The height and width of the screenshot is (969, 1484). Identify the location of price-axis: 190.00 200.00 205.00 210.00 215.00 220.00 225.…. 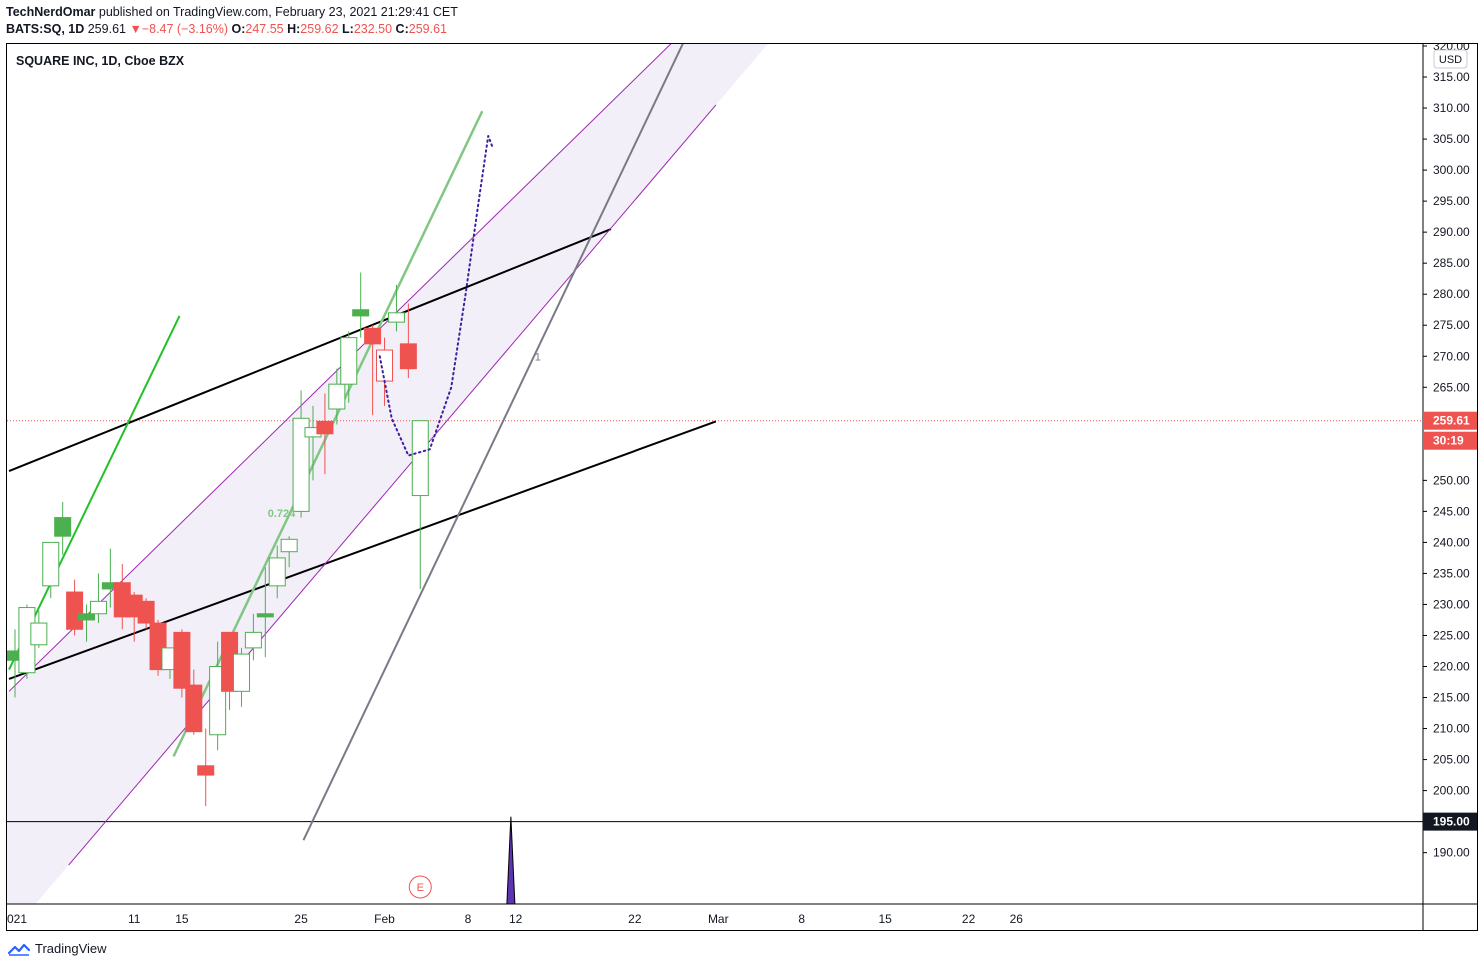
(1450, 452).